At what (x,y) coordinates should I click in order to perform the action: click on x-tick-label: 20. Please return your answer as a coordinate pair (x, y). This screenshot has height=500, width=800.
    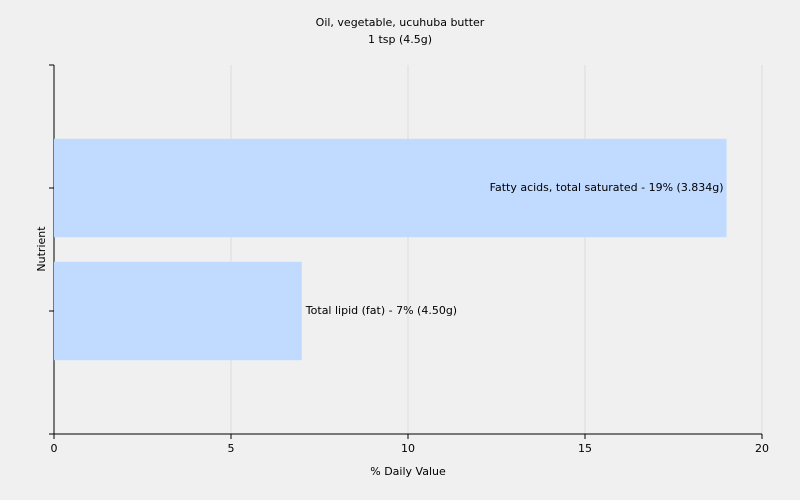
    Looking at the image, I should click on (762, 448).